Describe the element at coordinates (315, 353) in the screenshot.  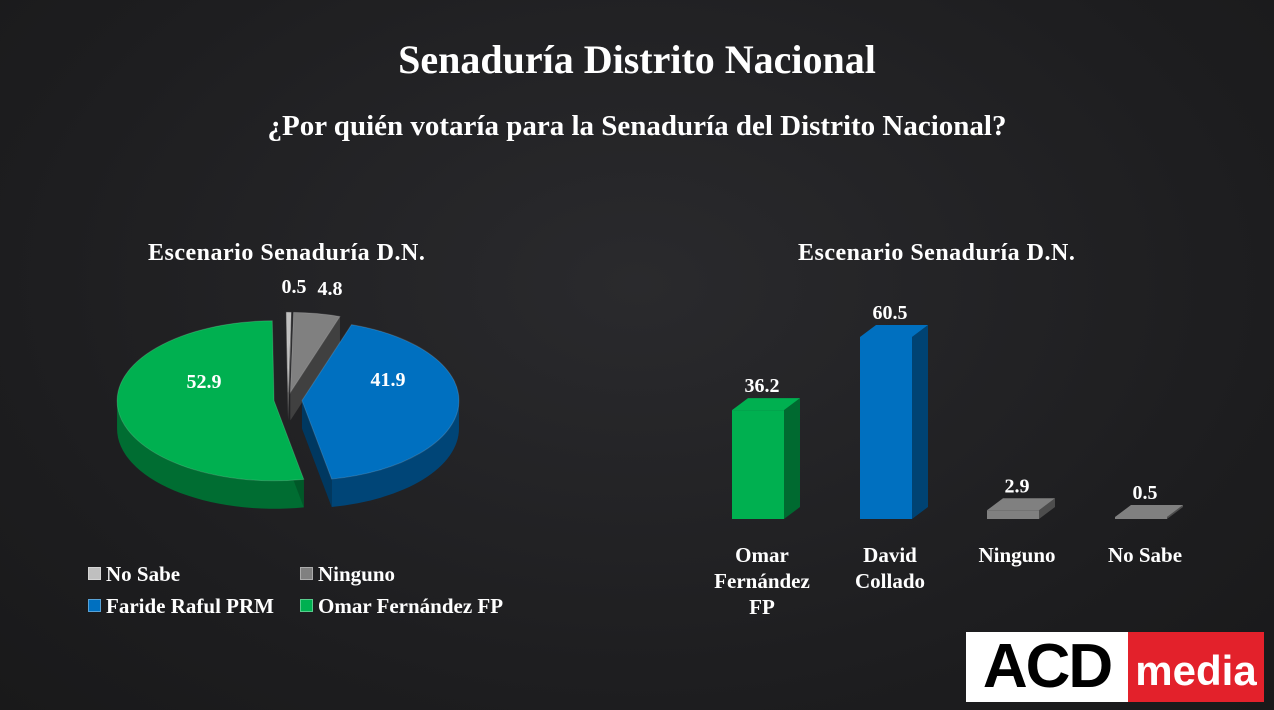
I see `pie-slice-ninguno` at that location.